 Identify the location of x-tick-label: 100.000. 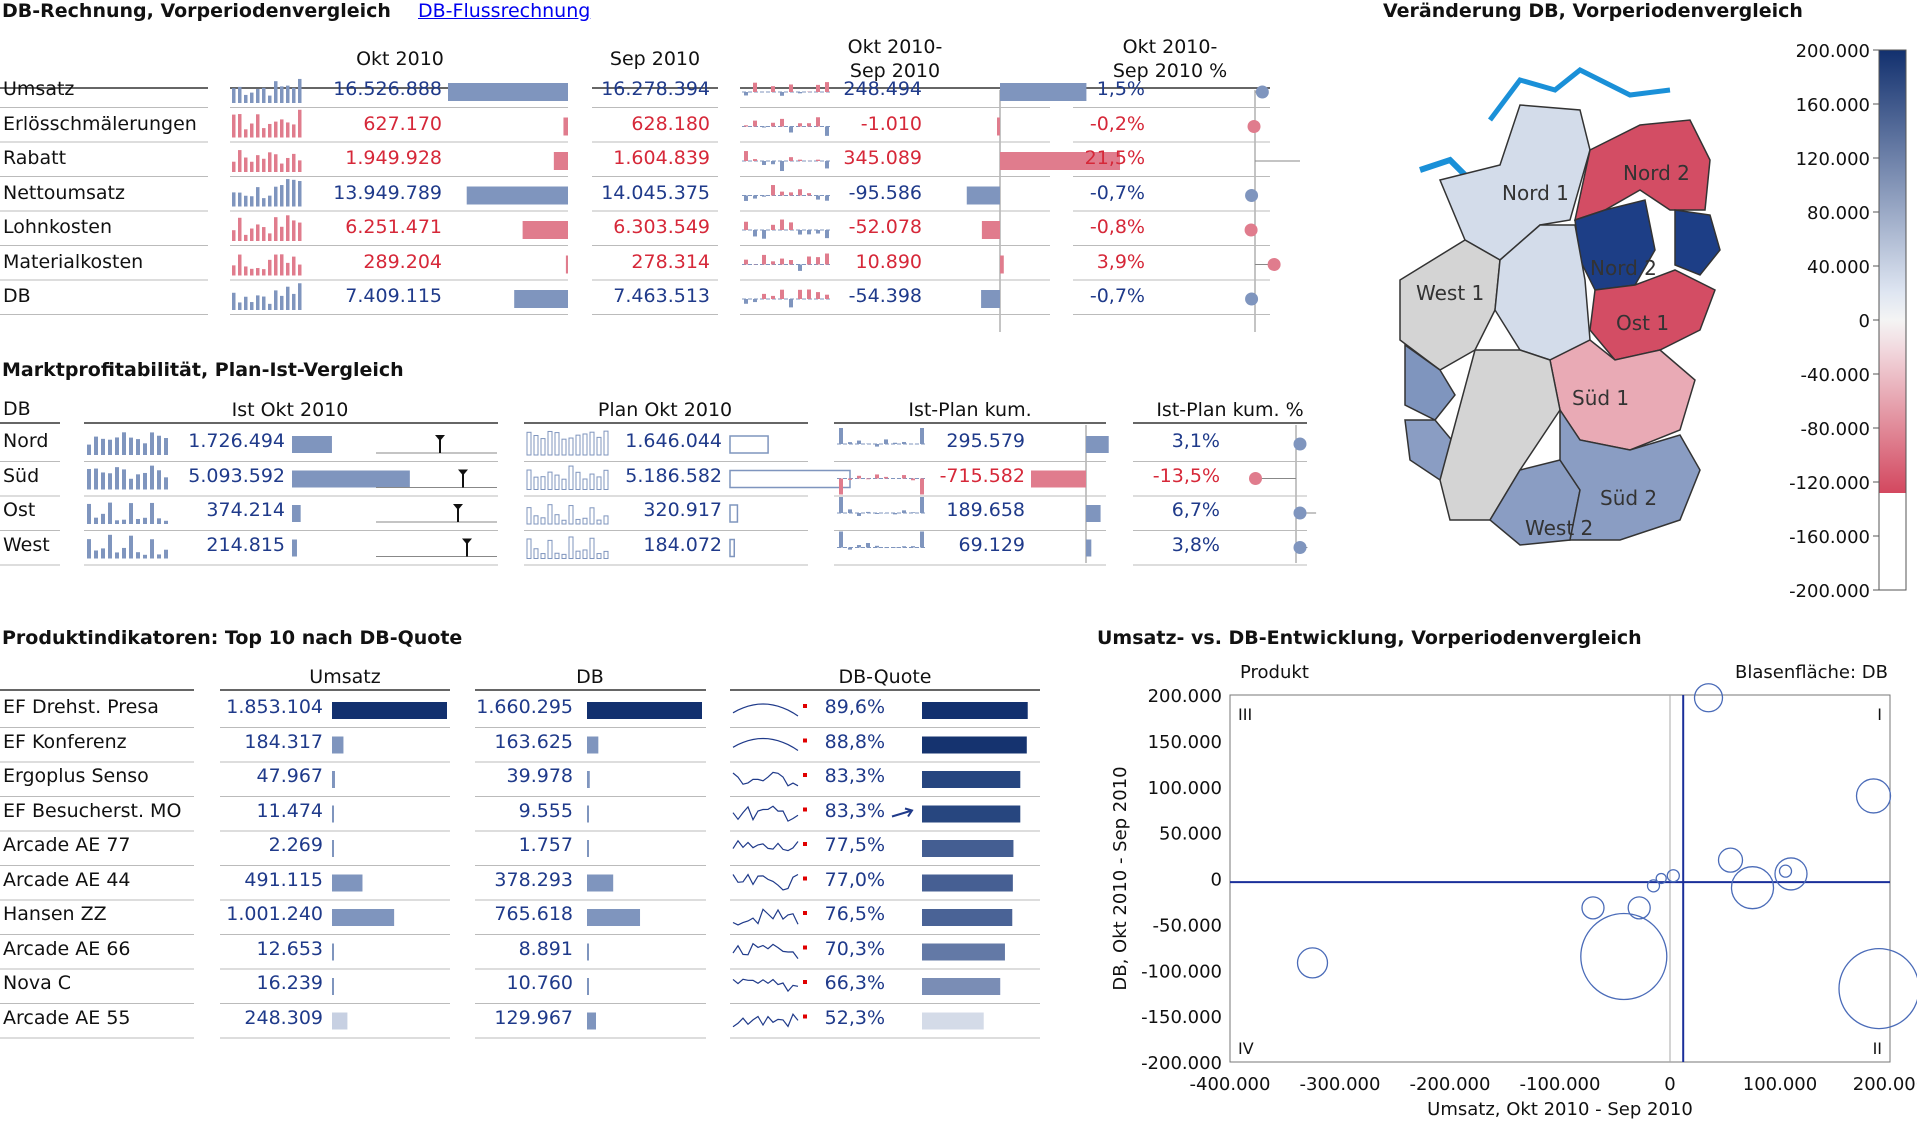
(1780, 1084).